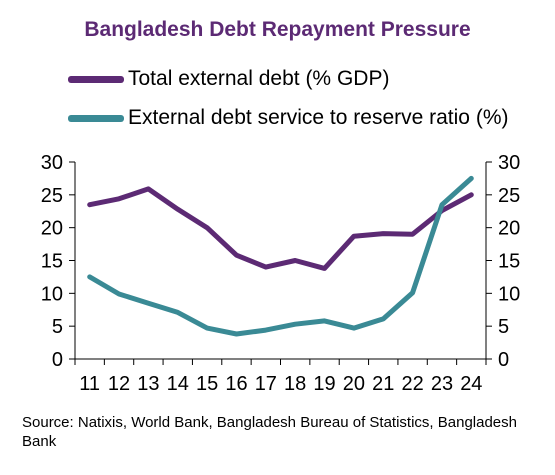 Image resolution: width=555 pixels, height=475 pixels. What do you see at coordinates (57, 327) in the screenshot?
I see `y-tick-label-left: 5` at bounding box center [57, 327].